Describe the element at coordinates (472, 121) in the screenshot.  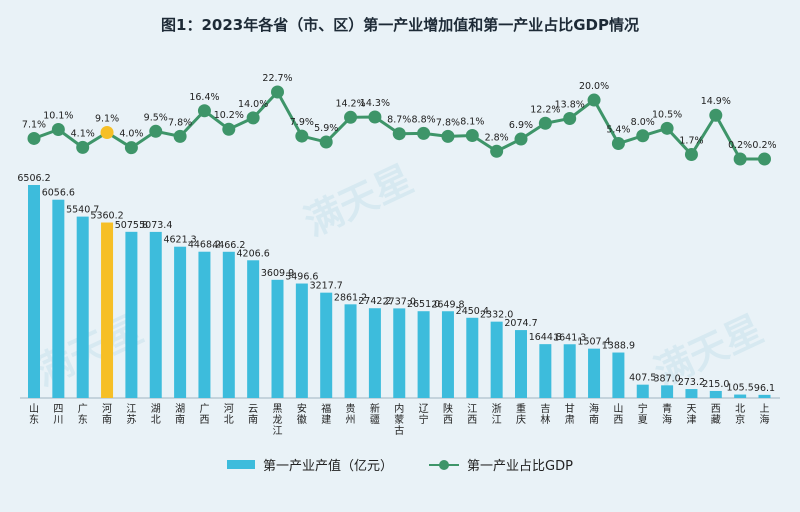
I see `line-value-label-18: 8.1%` at that location.